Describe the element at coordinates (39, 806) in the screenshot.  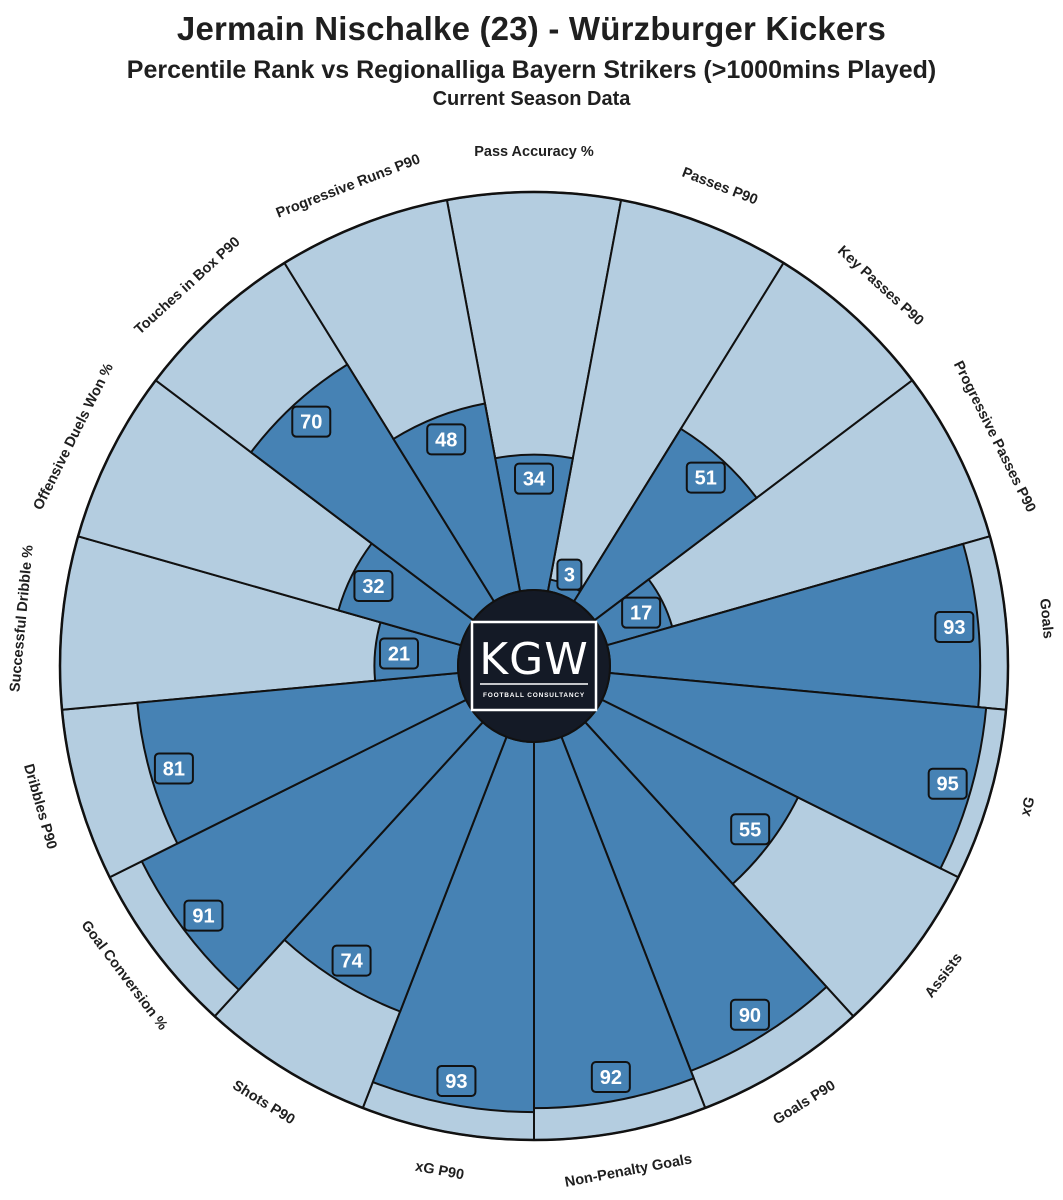
I see `metric-label-dribbles-p90: Dribbles P90` at that location.